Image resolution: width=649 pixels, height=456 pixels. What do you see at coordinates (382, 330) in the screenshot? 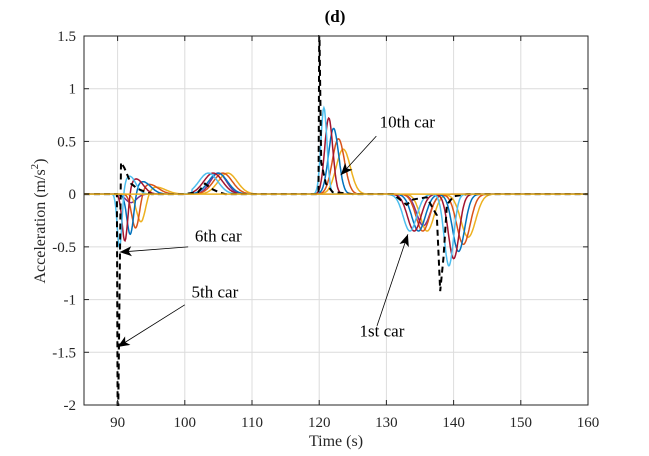
I see `annotation-label: 1st car` at bounding box center [382, 330].